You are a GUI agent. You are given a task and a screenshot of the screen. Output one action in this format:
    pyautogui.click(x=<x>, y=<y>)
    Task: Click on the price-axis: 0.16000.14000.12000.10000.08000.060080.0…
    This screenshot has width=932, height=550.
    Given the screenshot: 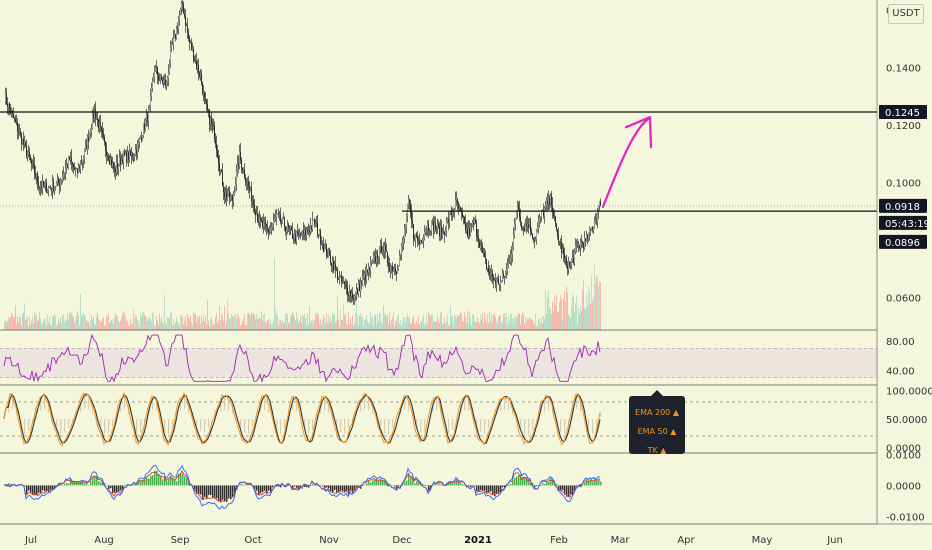 What is the action you would take?
    pyautogui.click(x=904, y=262)
    